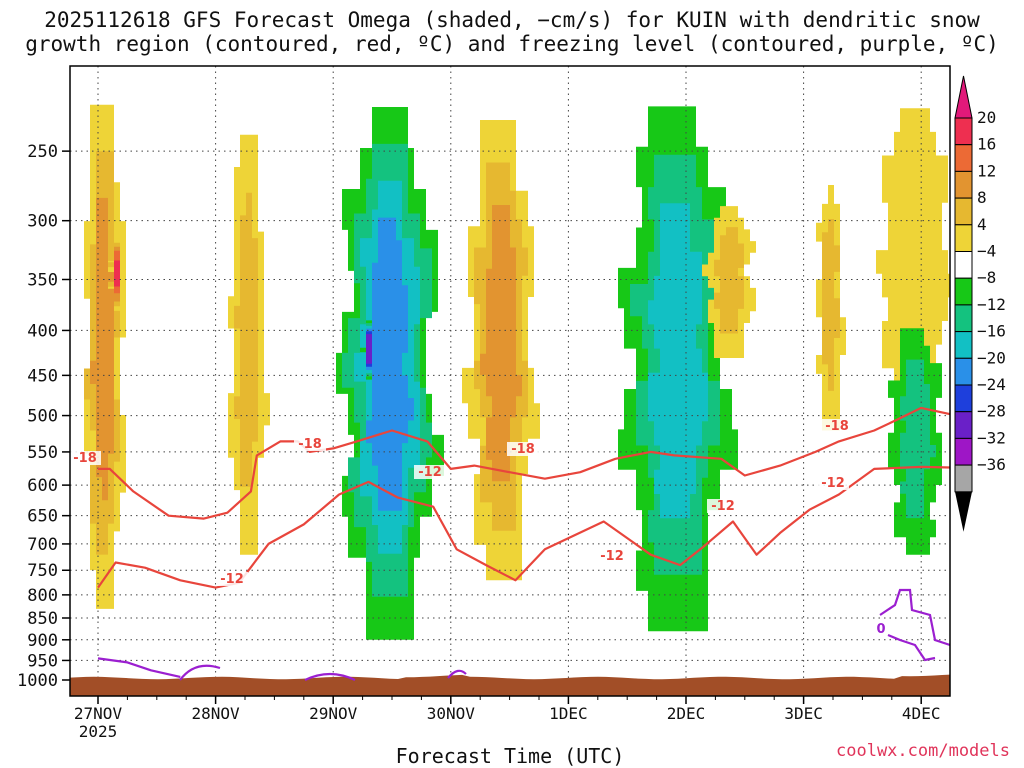 The width and height of the screenshot is (1024, 768). I want to click on ytick-label-650: 650, so click(42, 517).